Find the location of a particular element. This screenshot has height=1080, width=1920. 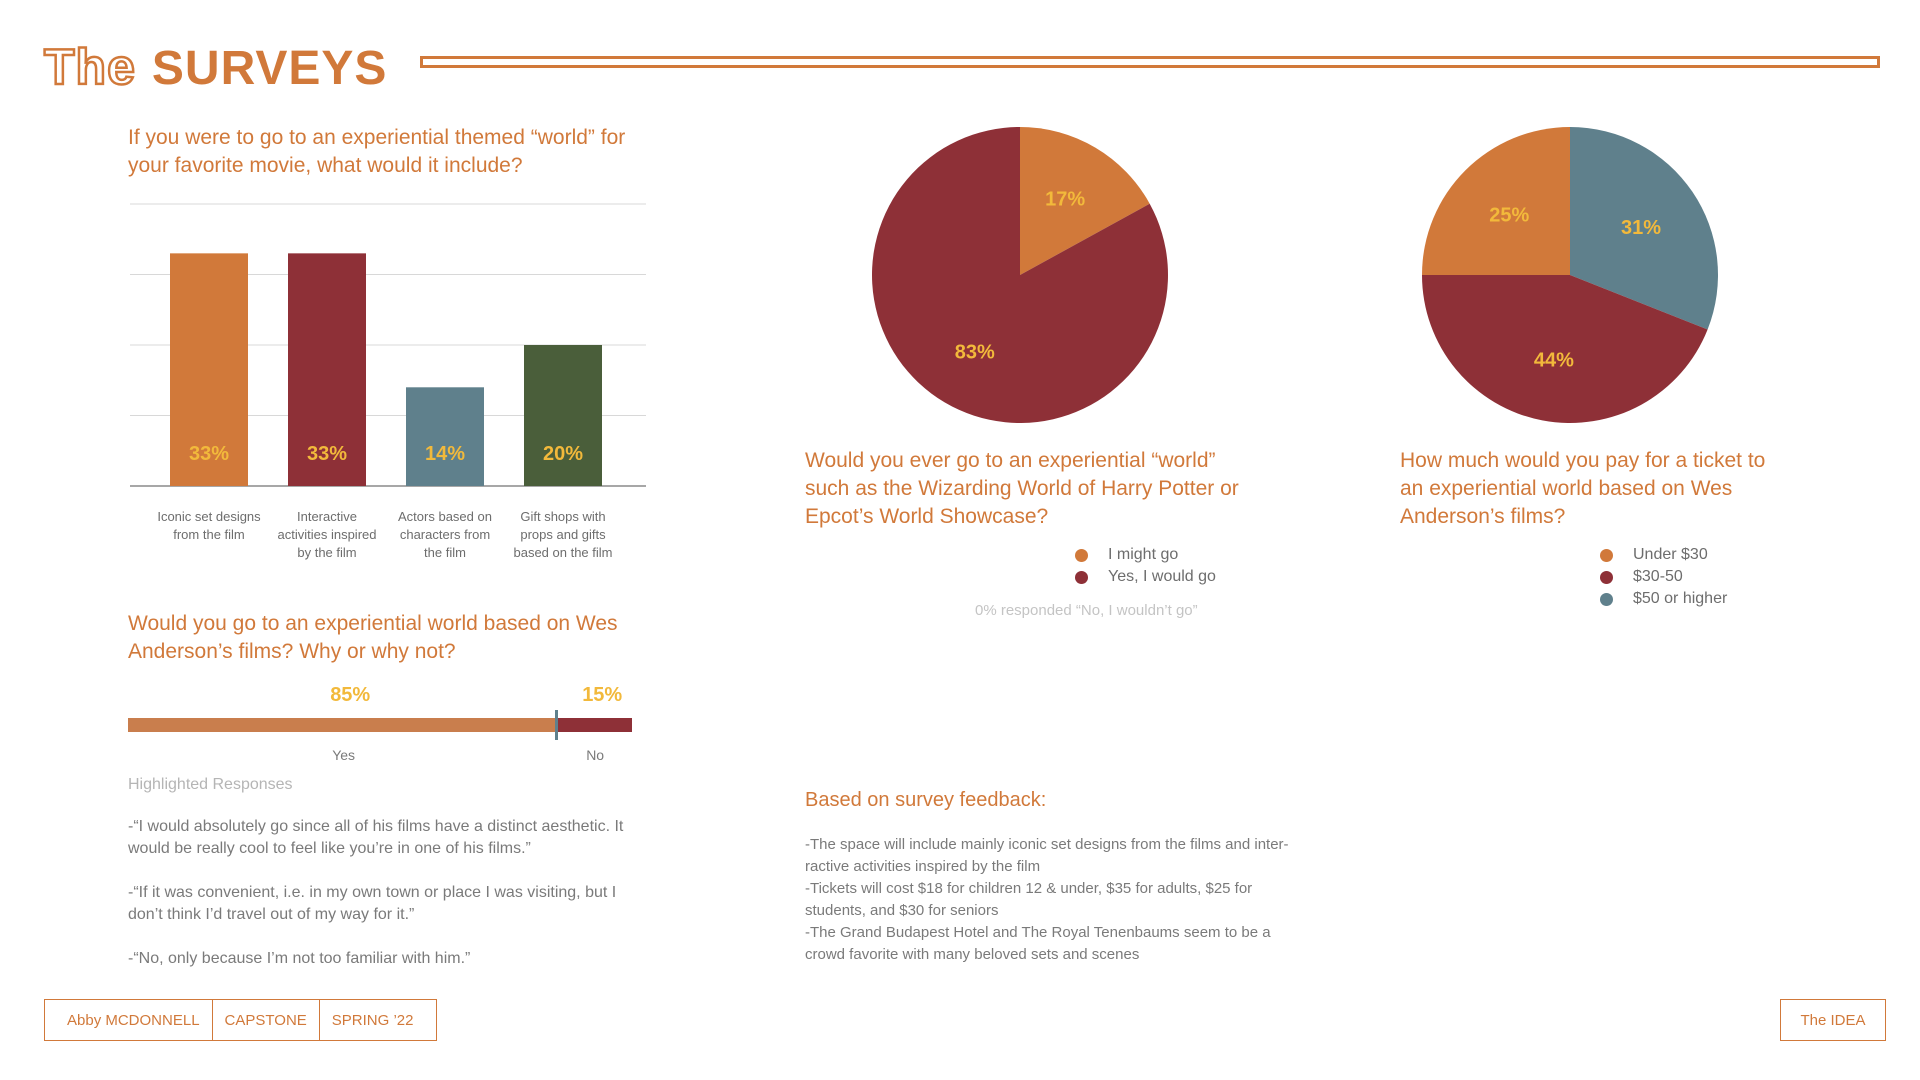

feedback-line: ractive activities inspired by the film is located at coordinates (923, 866).